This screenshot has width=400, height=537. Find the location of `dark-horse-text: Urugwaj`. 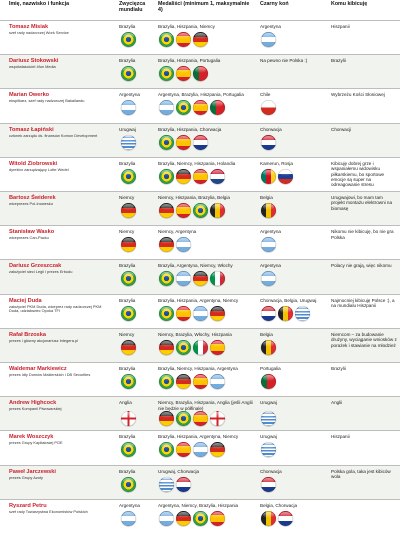

dark-horse-text: Urugwaj is located at coordinates (268, 437).